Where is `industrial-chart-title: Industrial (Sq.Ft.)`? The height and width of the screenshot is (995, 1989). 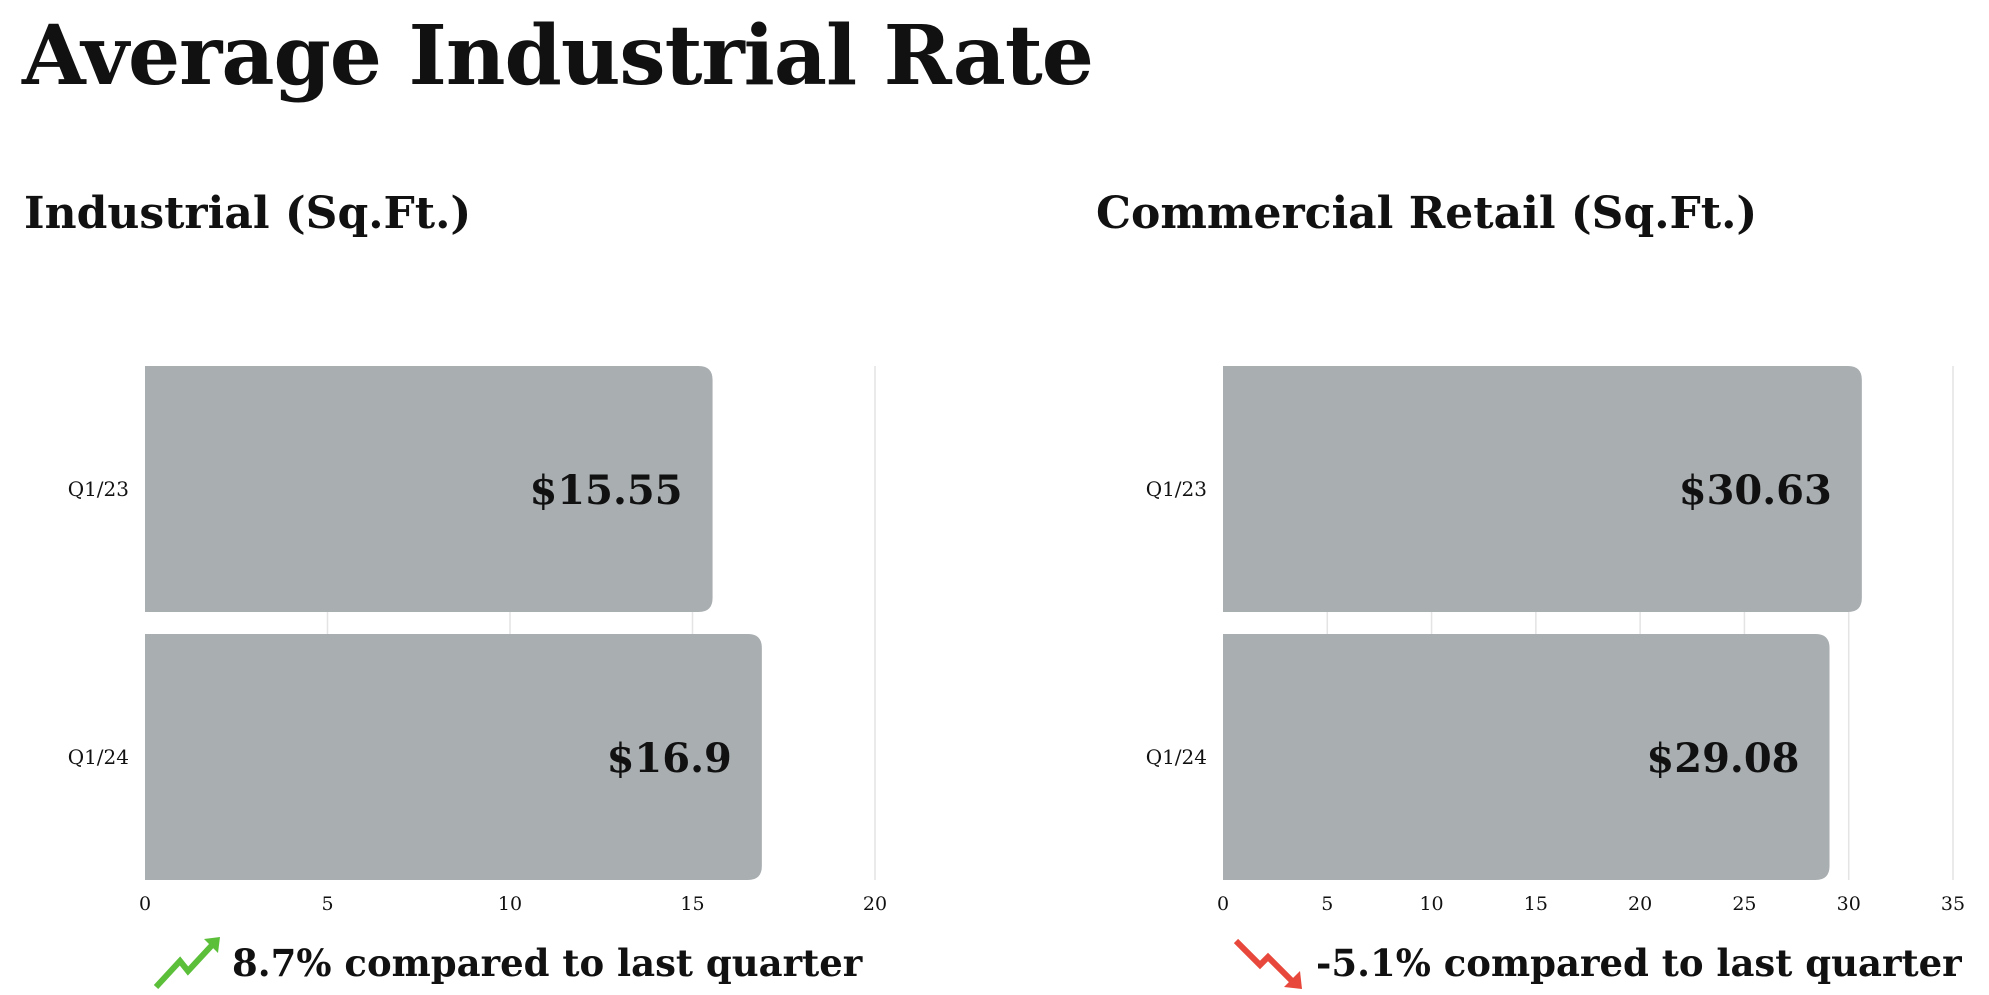 industrial-chart-title: Industrial (Sq.Ft.) is located at coordinates (248, 213).